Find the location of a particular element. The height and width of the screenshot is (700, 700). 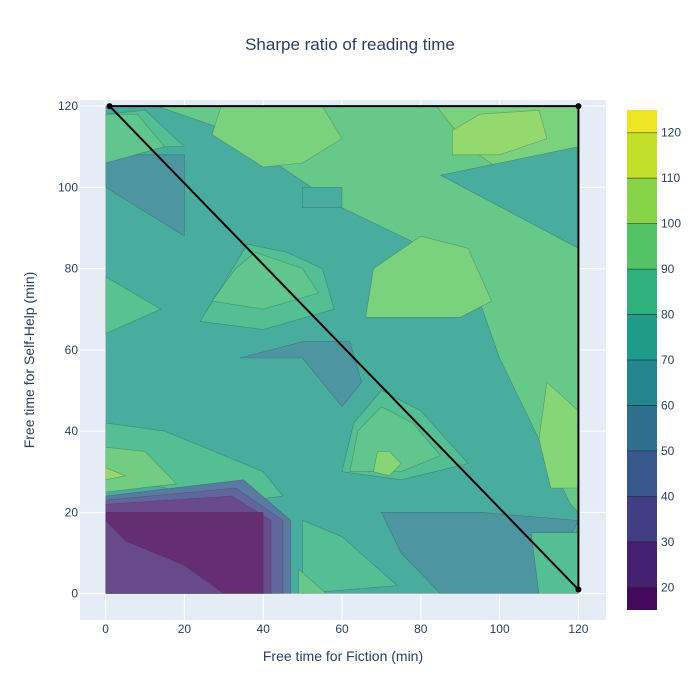

y-tick-label: 80 is located at coordinates (72, 269).